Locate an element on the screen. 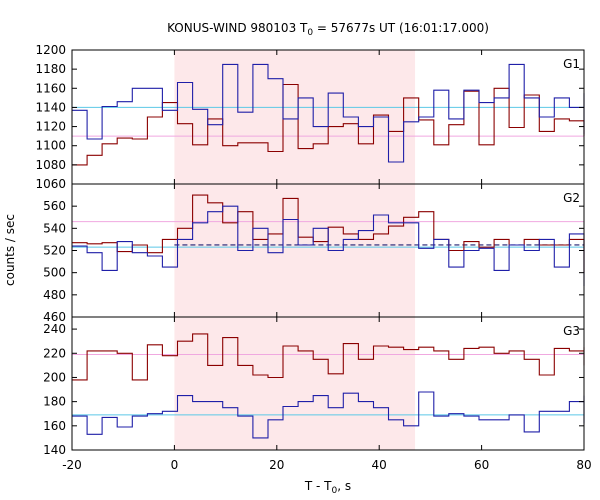  g2-y-tick-label: 480 is located at coordinates (54, 295).